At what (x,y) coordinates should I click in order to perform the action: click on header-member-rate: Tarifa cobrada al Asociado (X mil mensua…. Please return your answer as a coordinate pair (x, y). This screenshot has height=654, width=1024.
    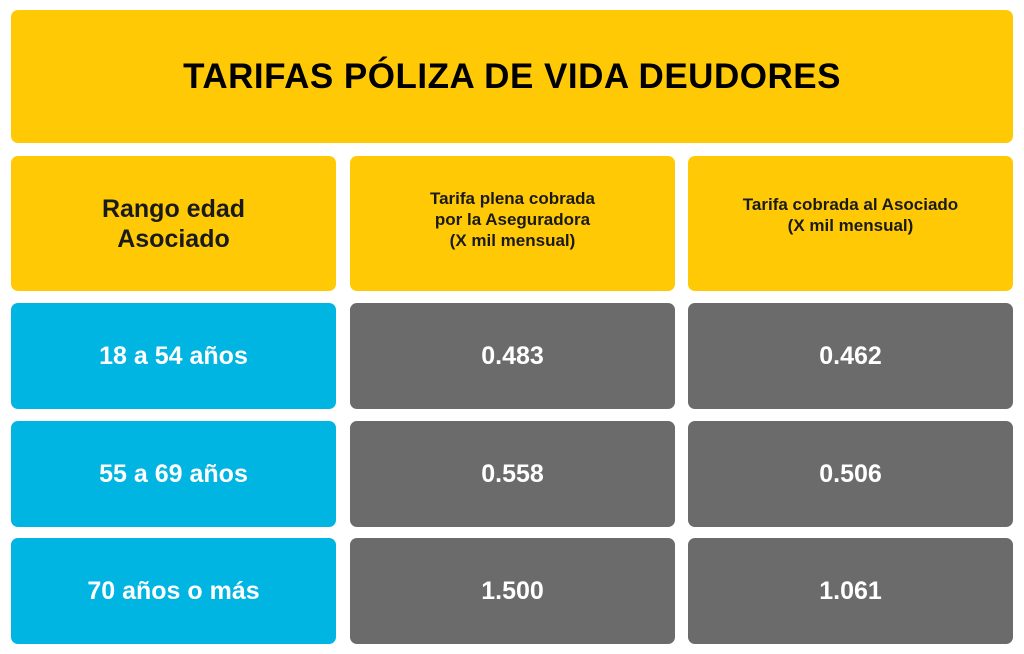
    Looking at the image, I should click on (850, 223).